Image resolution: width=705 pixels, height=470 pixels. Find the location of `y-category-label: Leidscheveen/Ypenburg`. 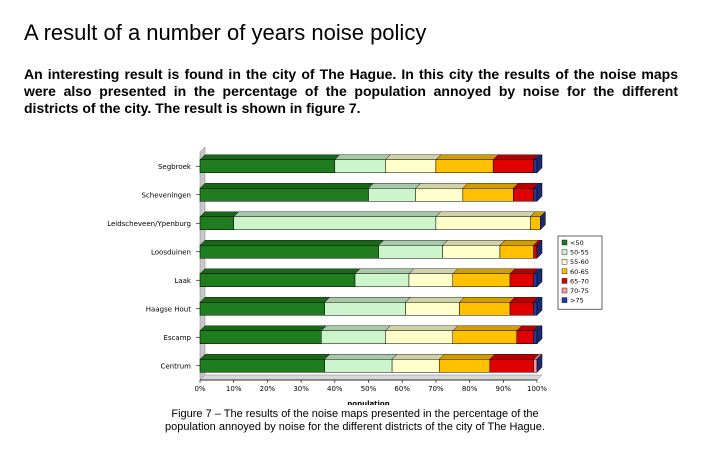

y-category-label: Leidscheveen/Ypenburg is located at coordinates (149, 224).